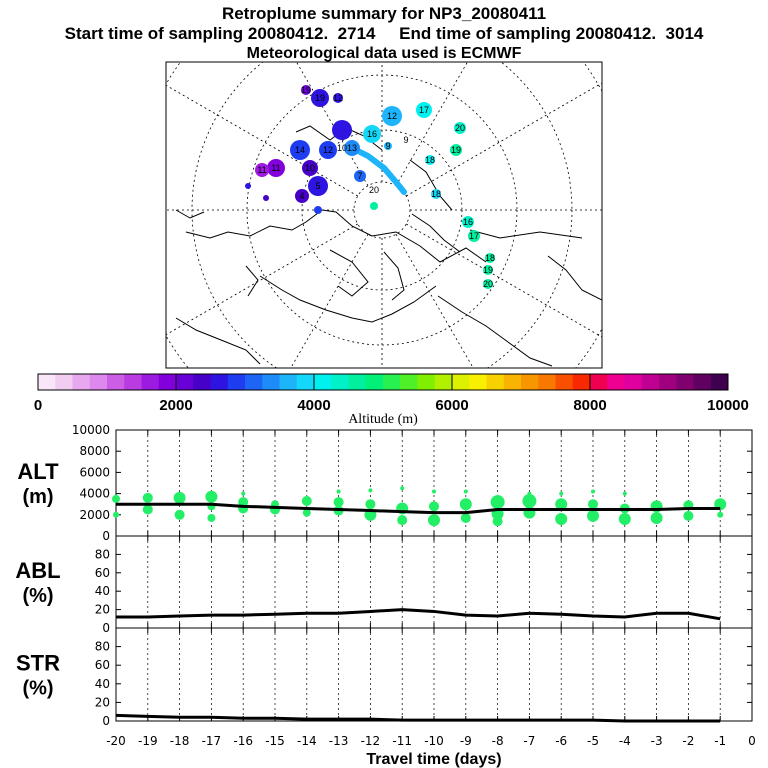 This screenshot has height=768, width=768. I want to click on x-tick-label: -9, so click(466, 741).